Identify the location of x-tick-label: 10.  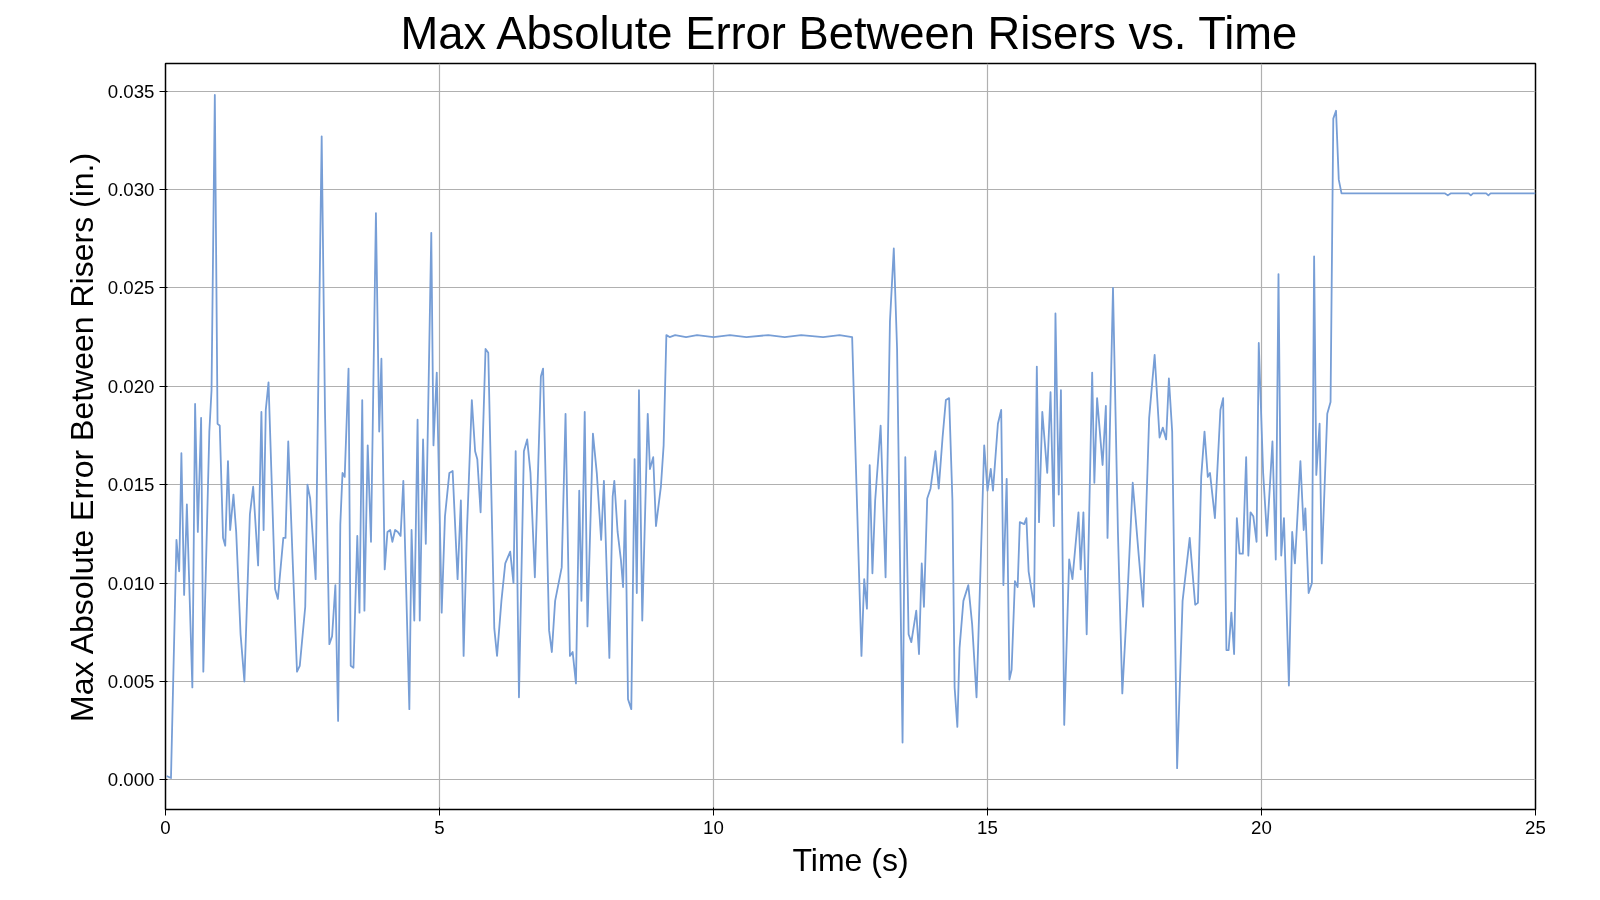
(713, 827).